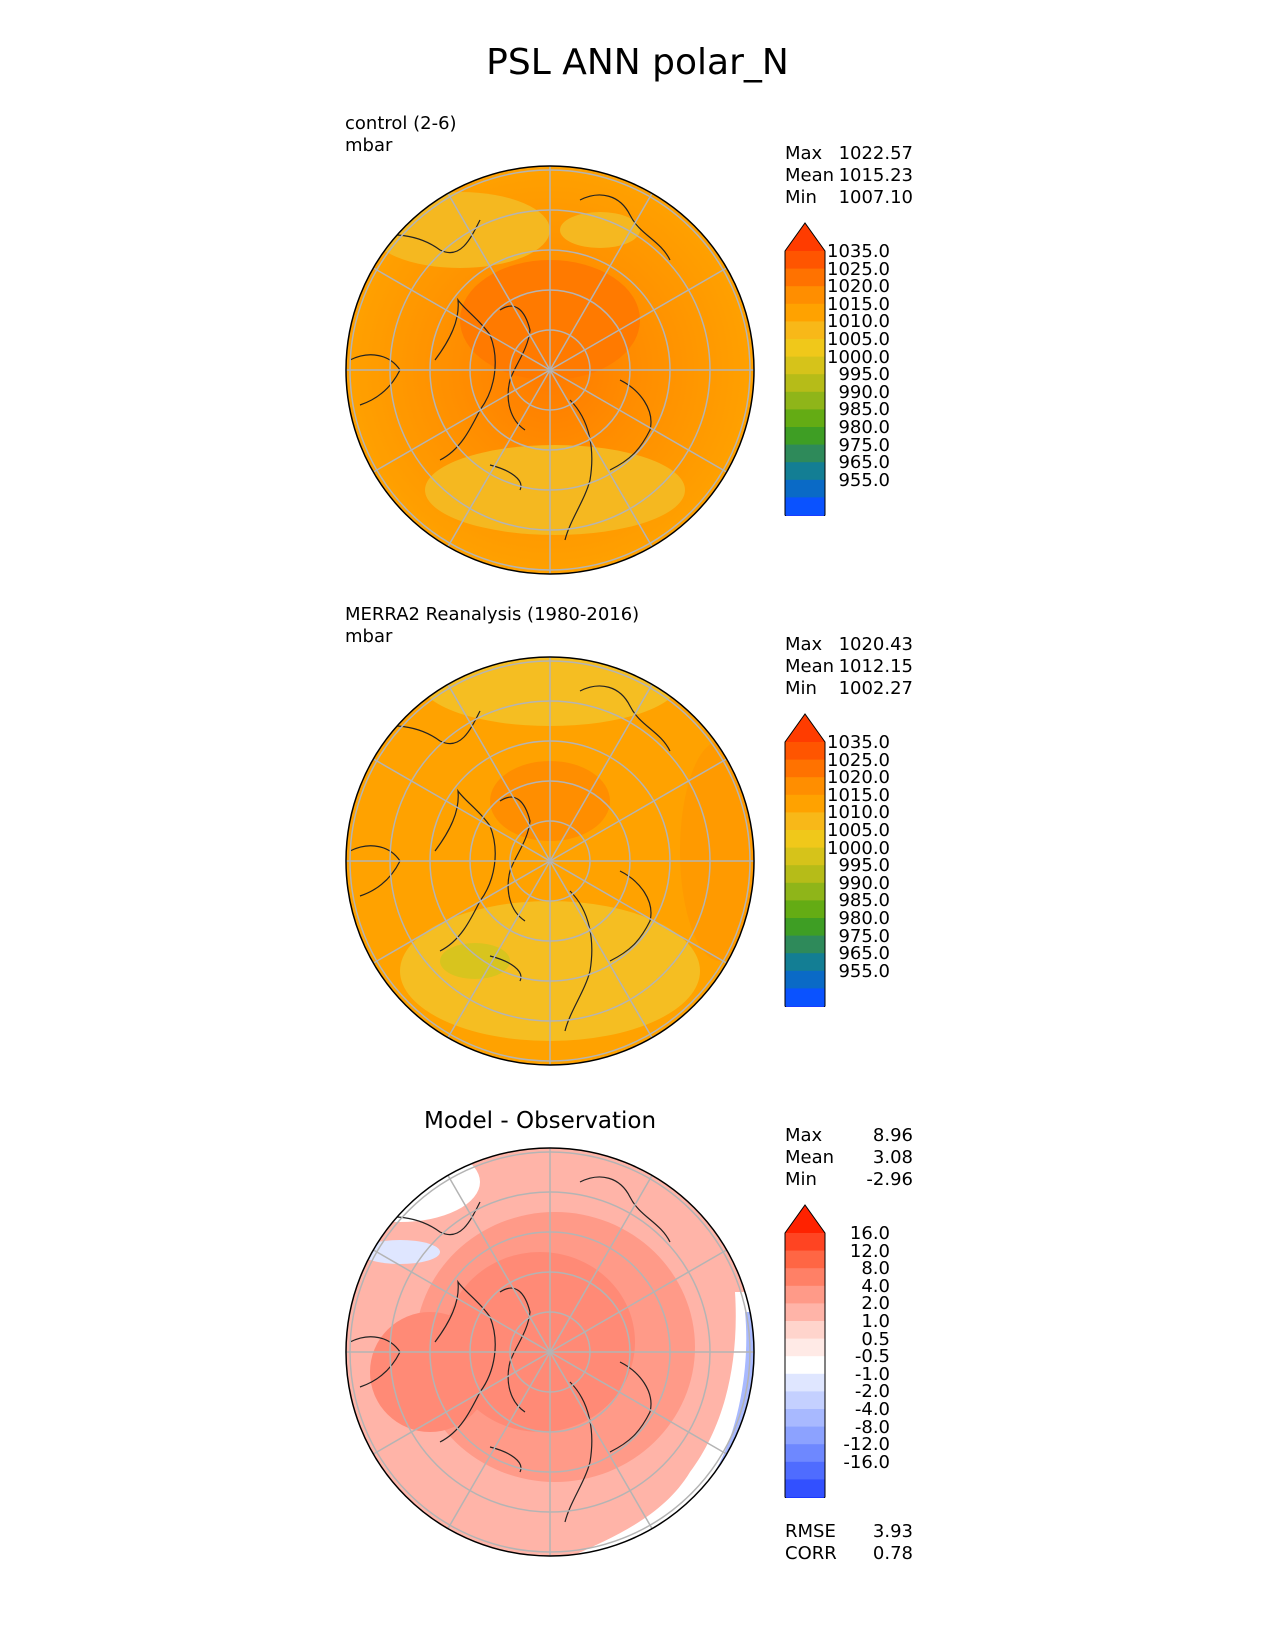 Image resolution: width=1275 pixels, height=1650 pixels. What do you see at coordinates (872, 1357) in the screenshot?
I see `colorbar-tick-label: -0.5` at bounding box center [872, 1357].